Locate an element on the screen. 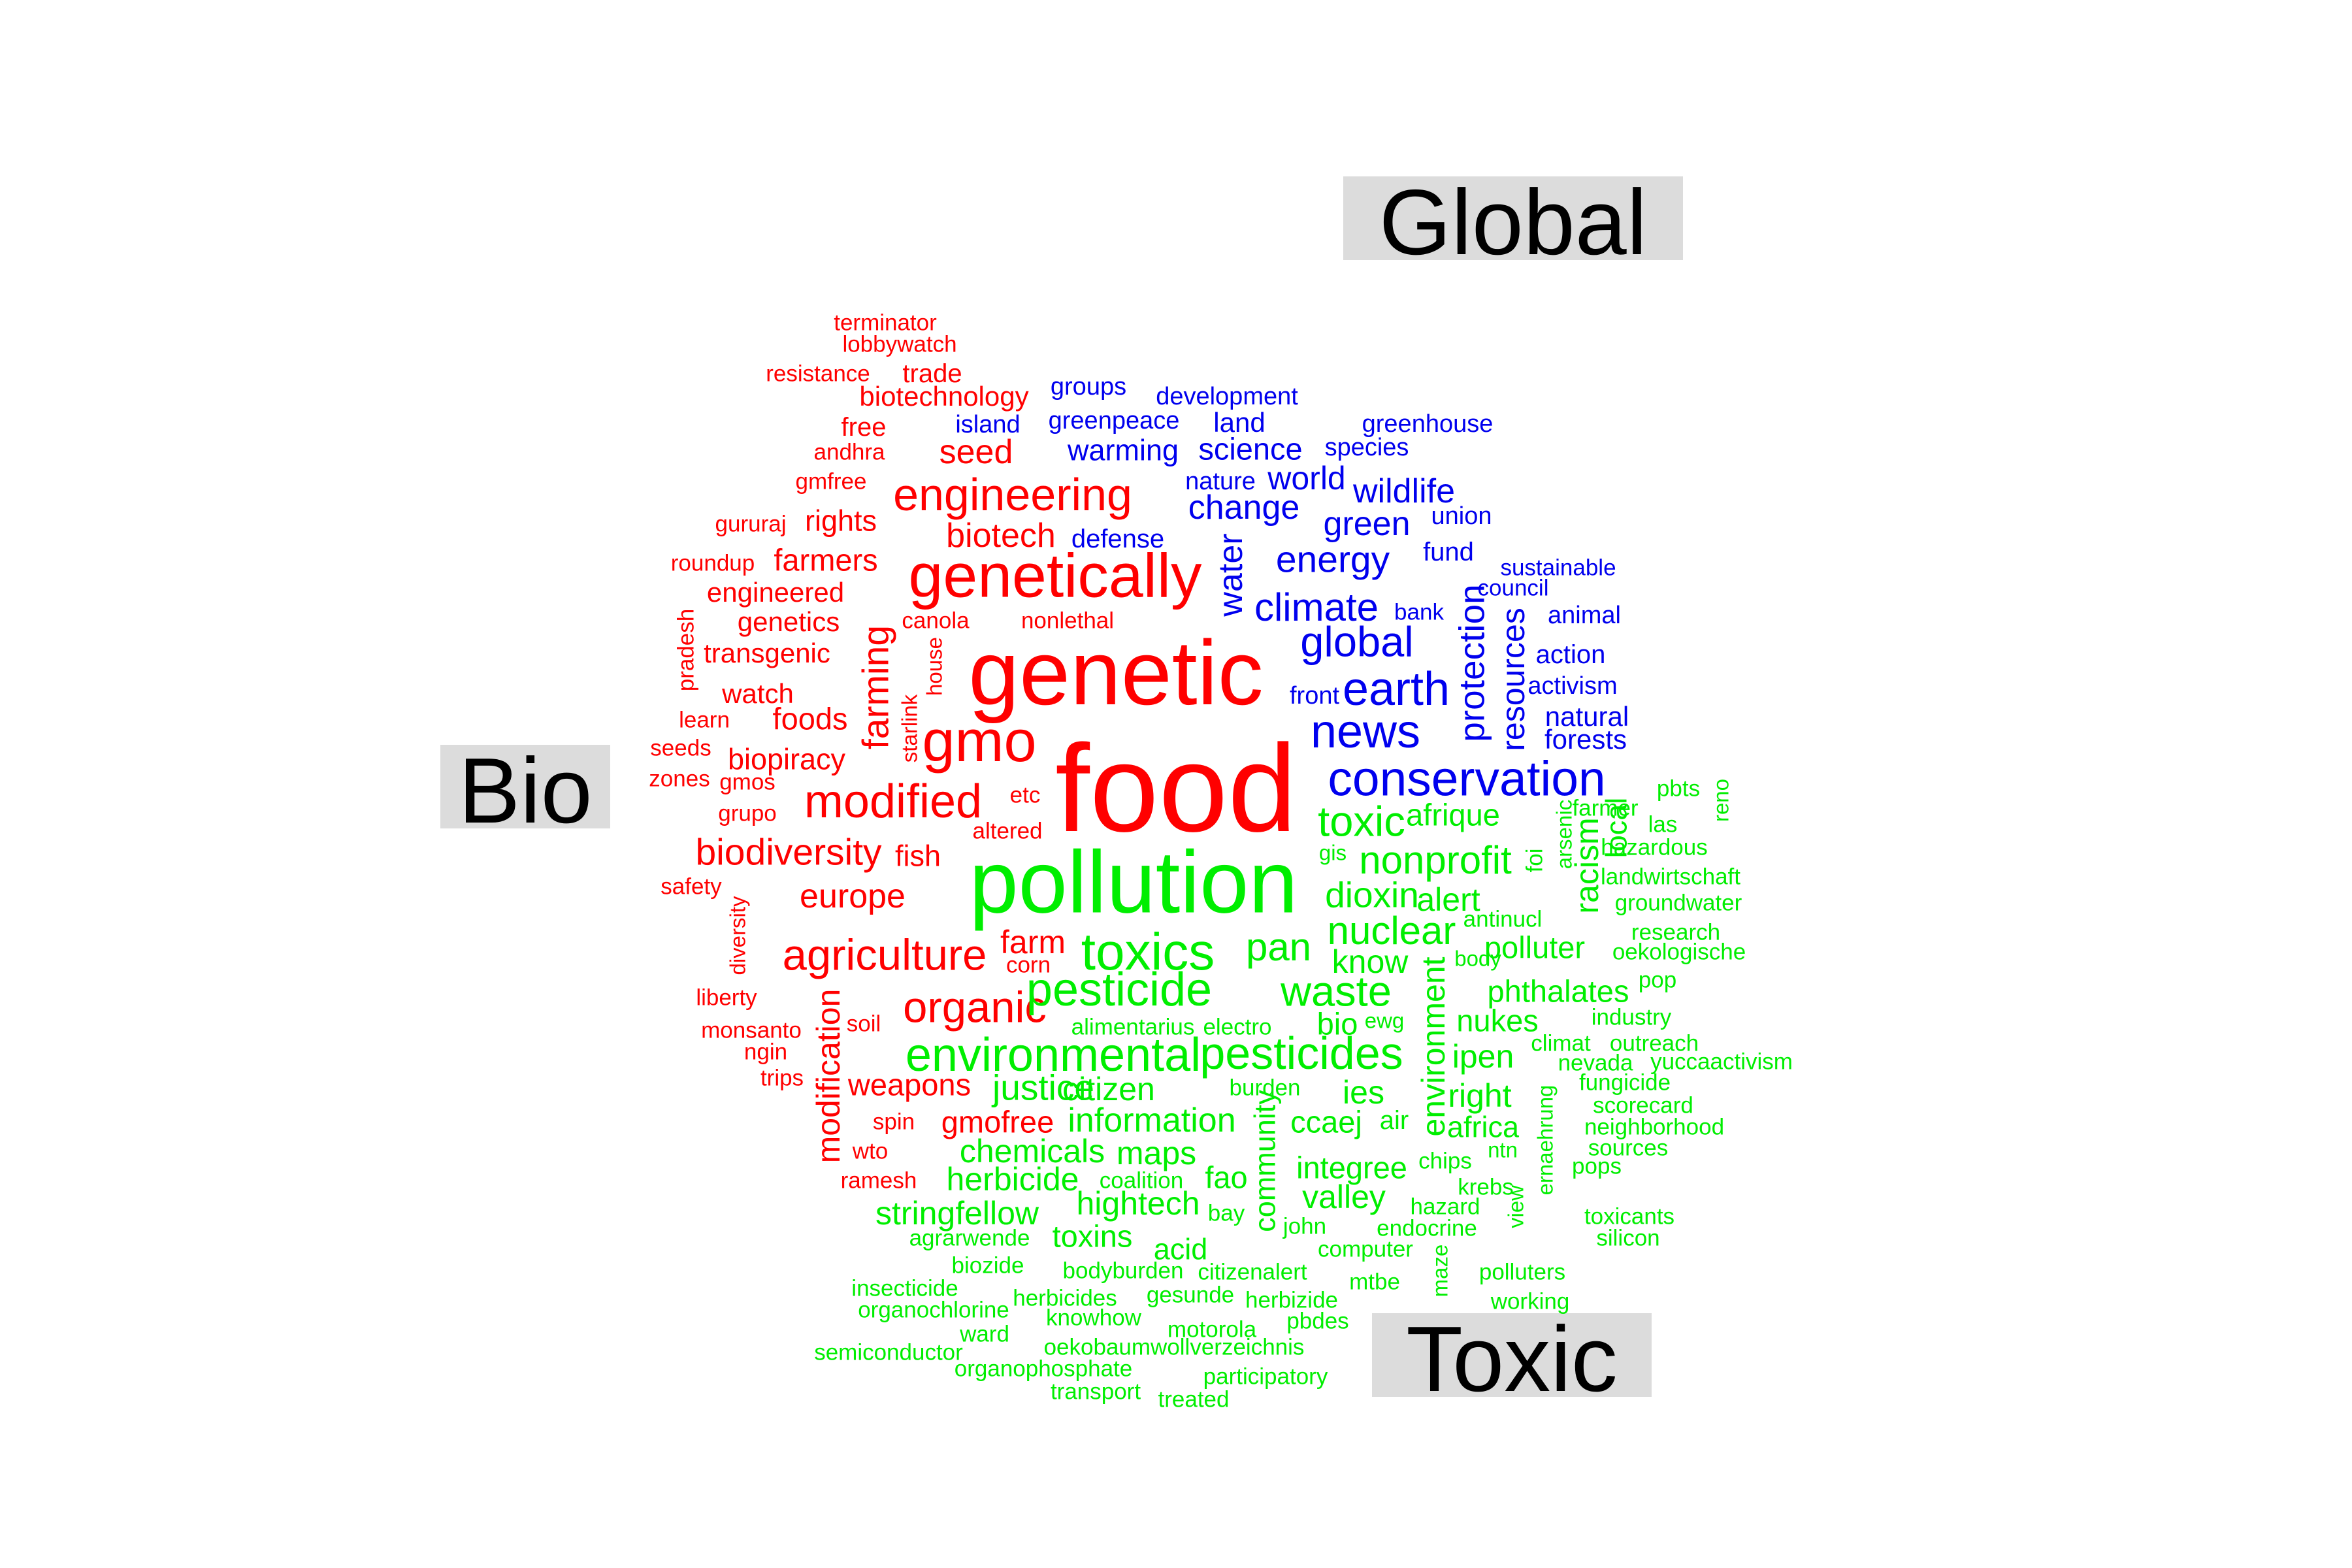  word-global: global is located at coordinates (1357, 641).